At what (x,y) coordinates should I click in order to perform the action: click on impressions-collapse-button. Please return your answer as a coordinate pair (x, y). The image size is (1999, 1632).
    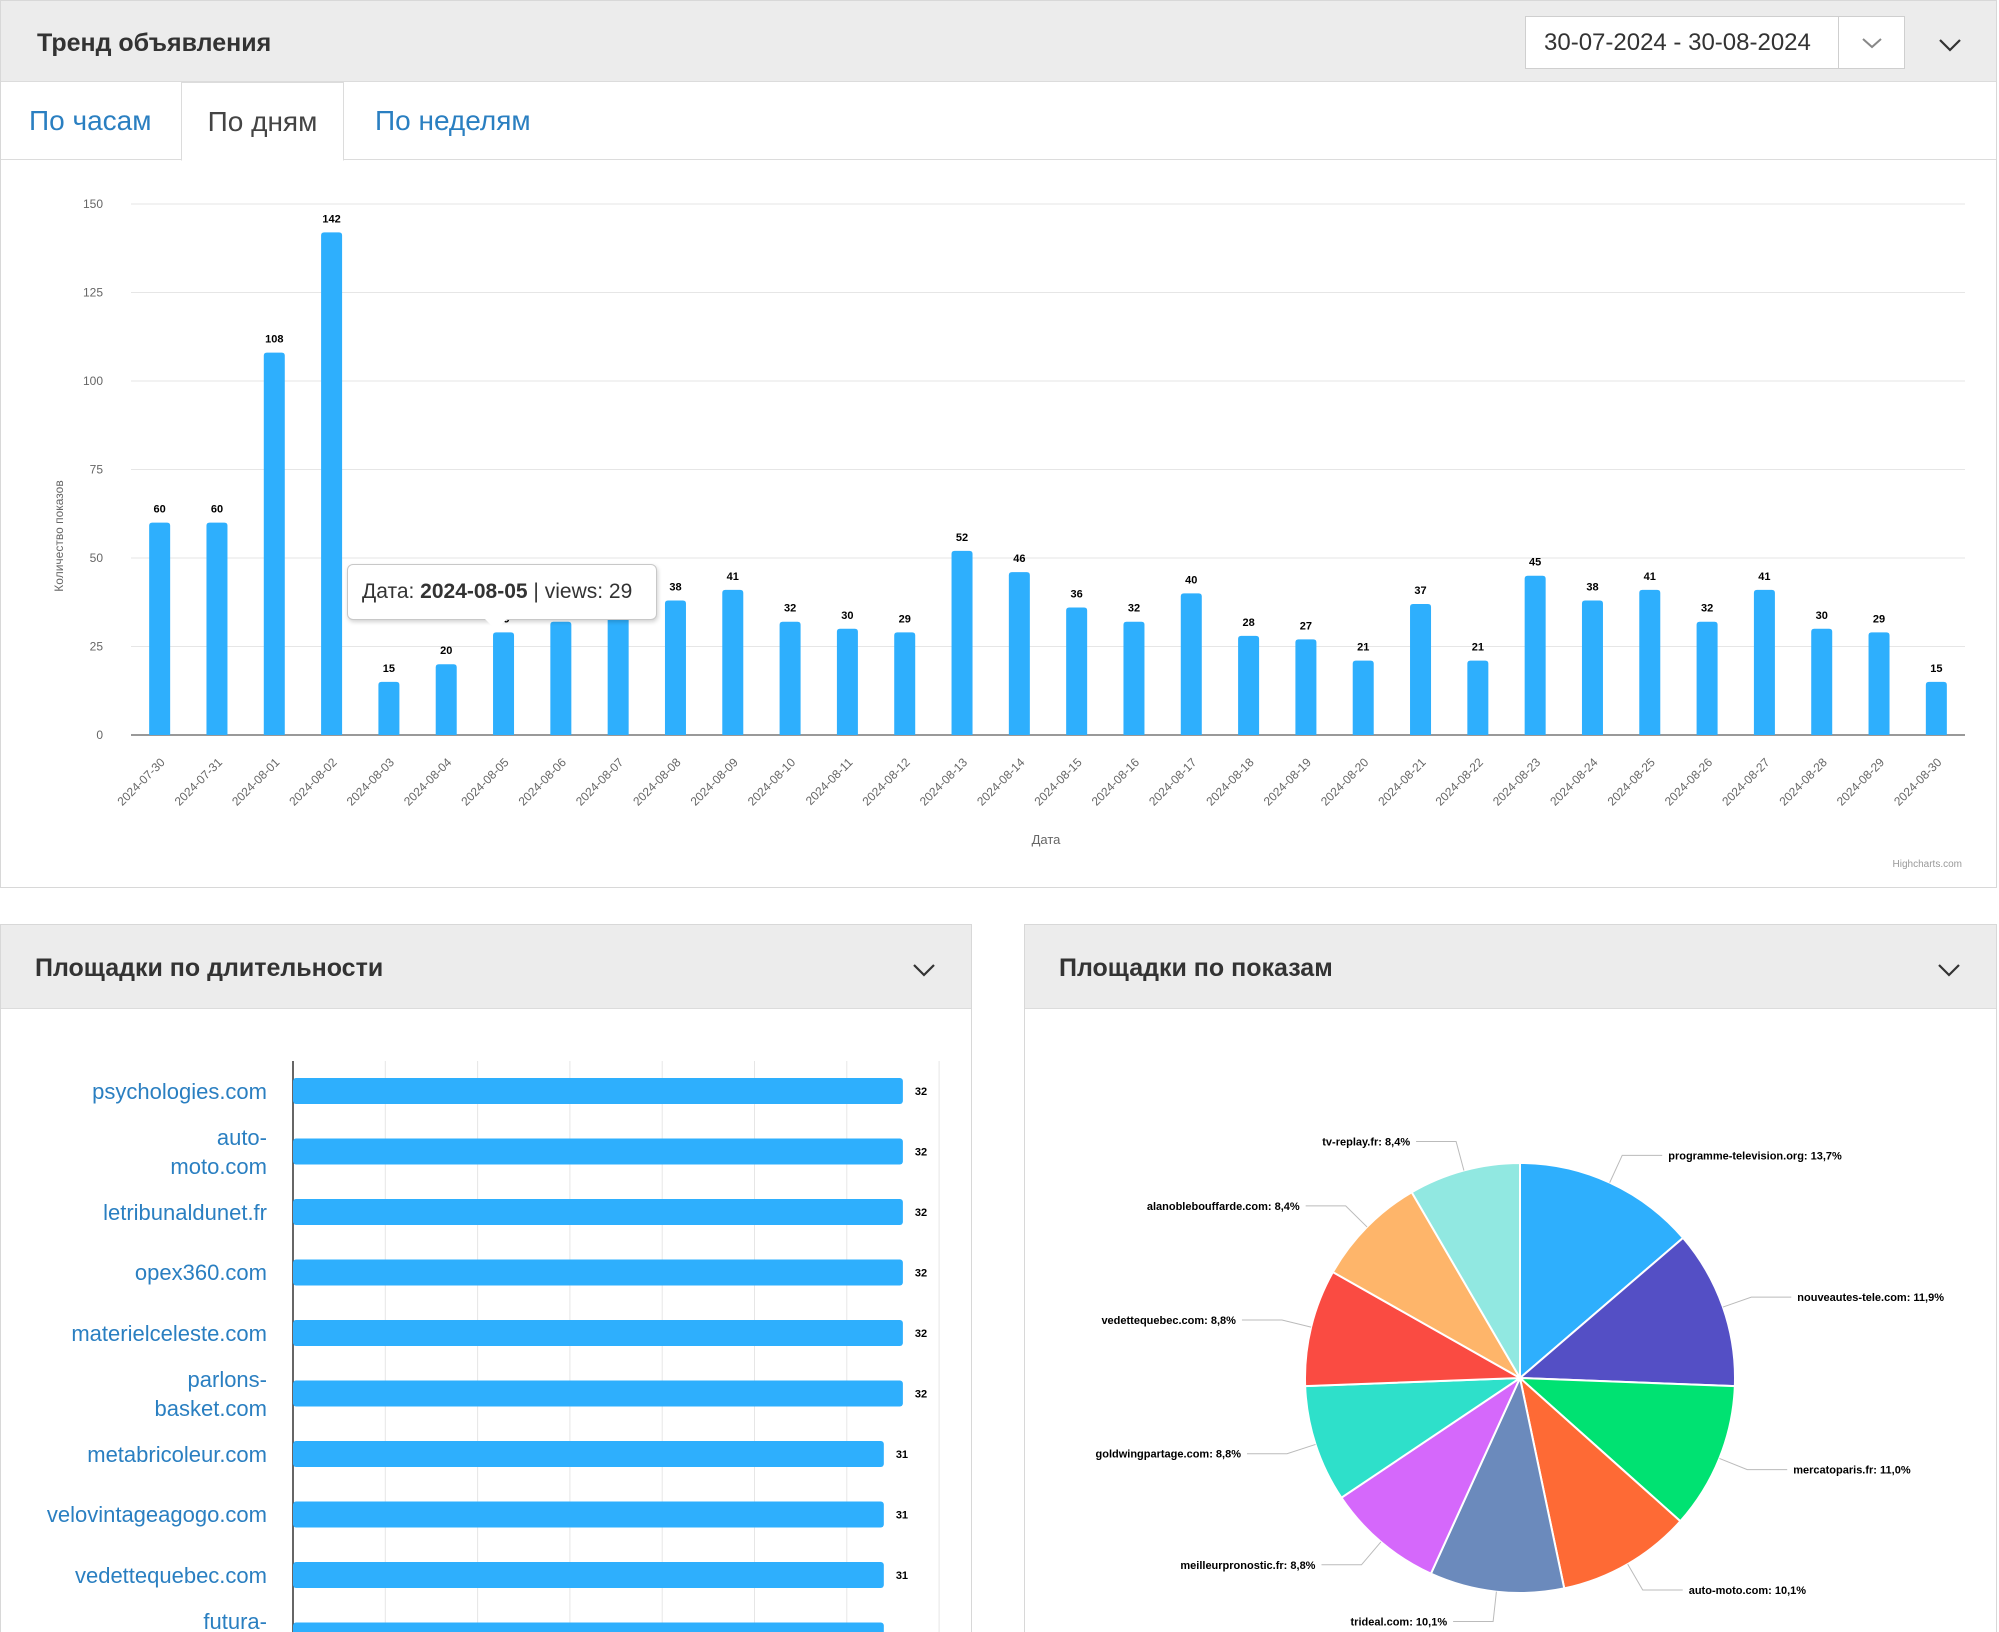
    Looking at the image, I should click on (1949, 970).